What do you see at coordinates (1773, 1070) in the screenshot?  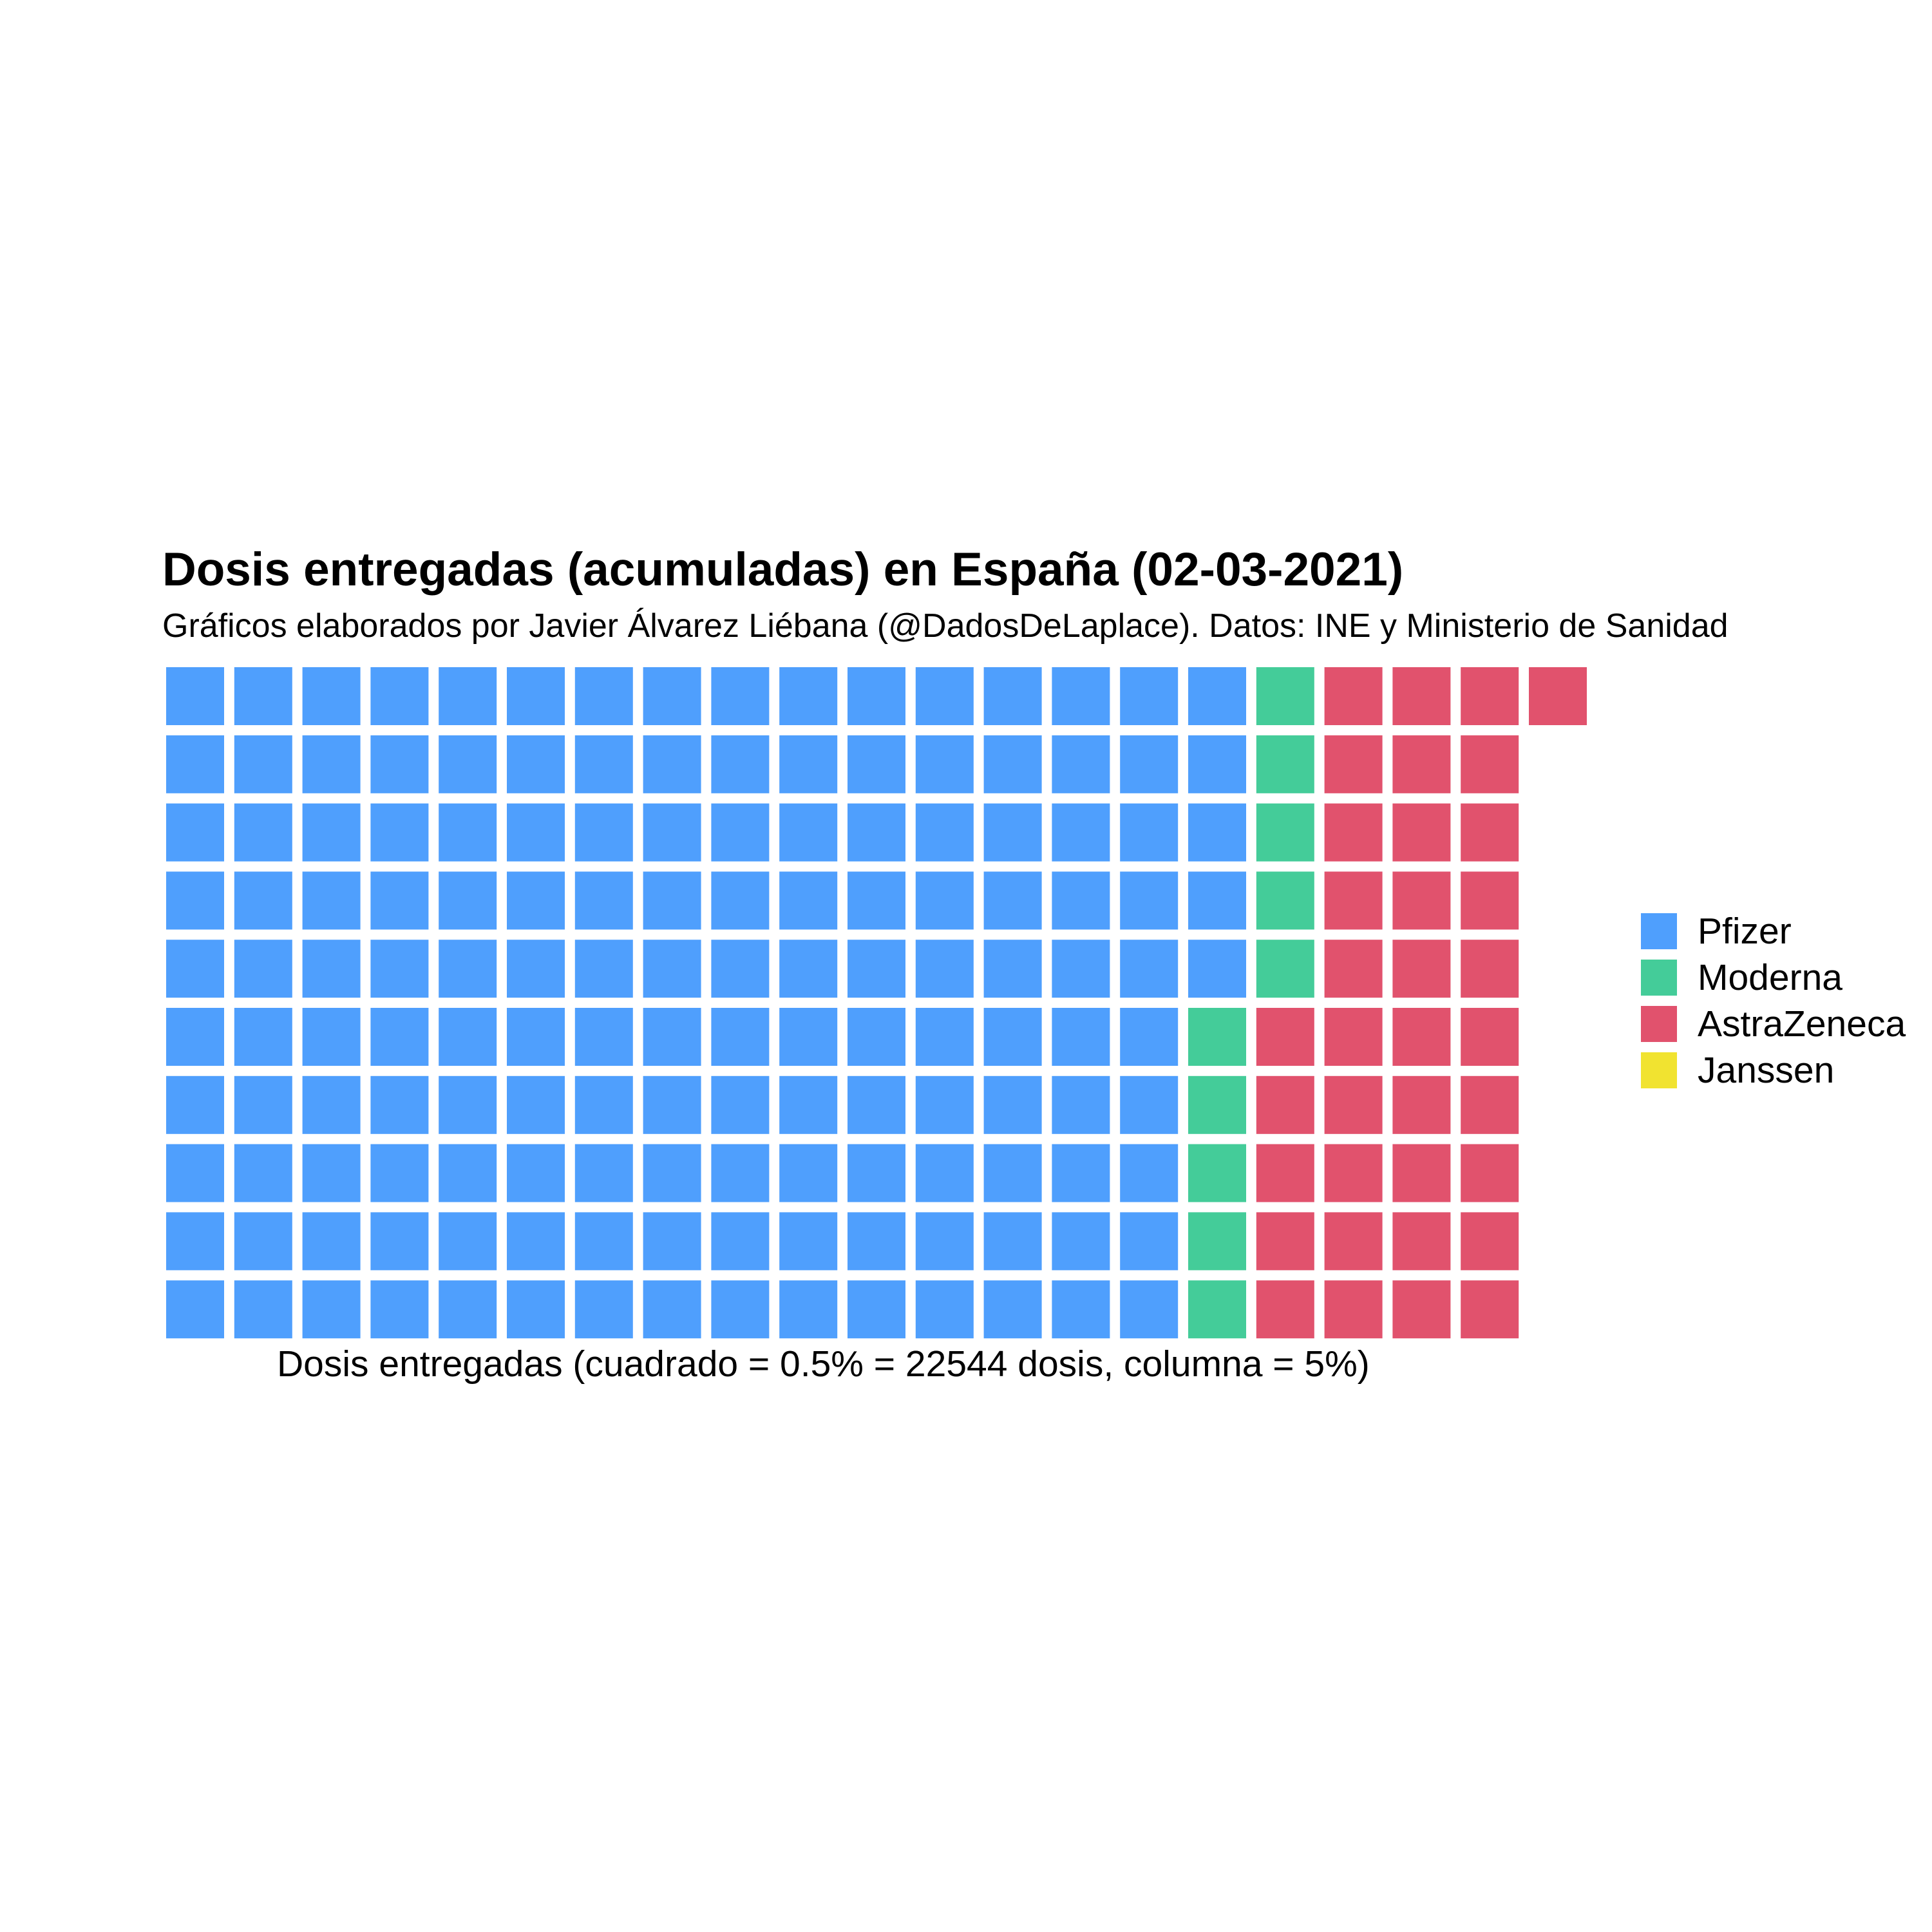 I see `legend-item-janssen: Janssen` at bounding box center [1773, 1070].